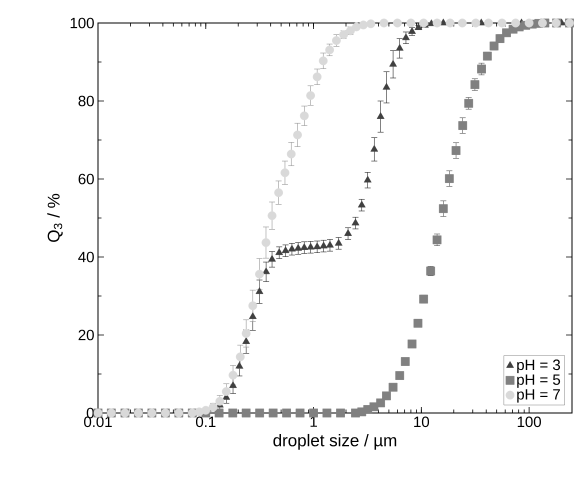 The width and height of the screenshot is (576, 488). I want to click on x-tick-label: 0.01, so click(98, 422).